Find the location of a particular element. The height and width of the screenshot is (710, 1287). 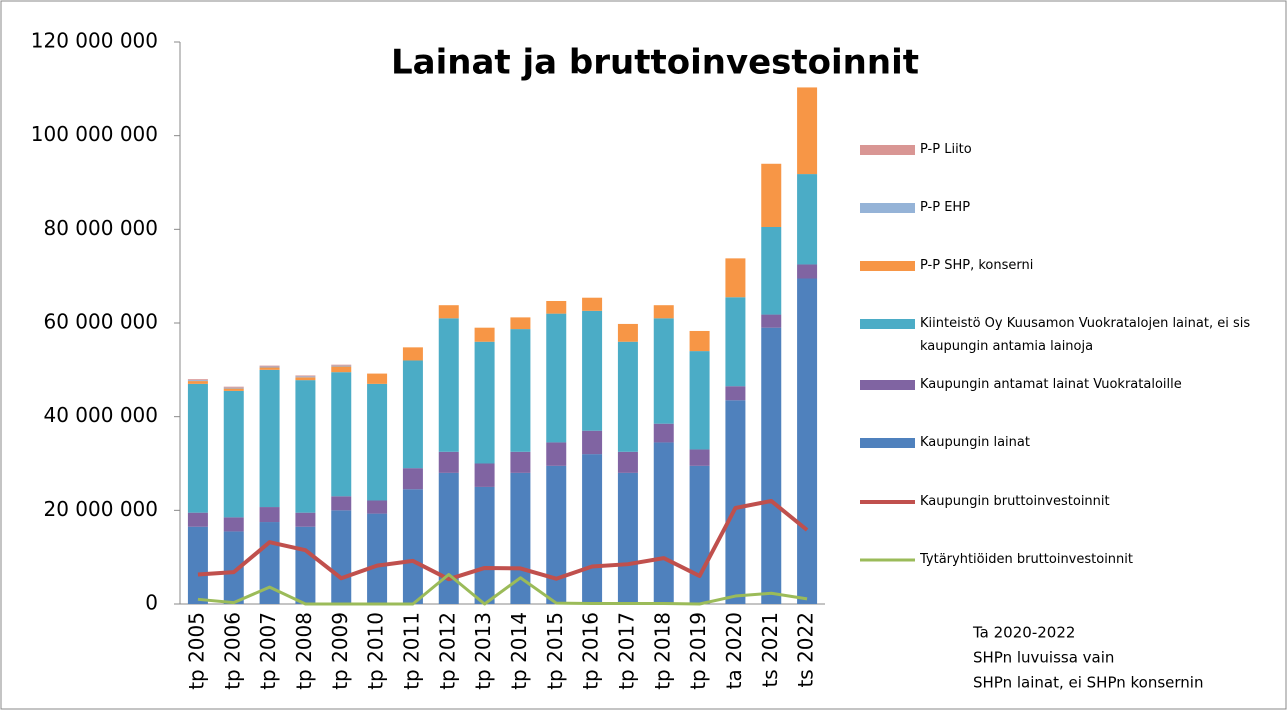

legend-item: P-P SHP, konserni is located at coordinates (976, 265).